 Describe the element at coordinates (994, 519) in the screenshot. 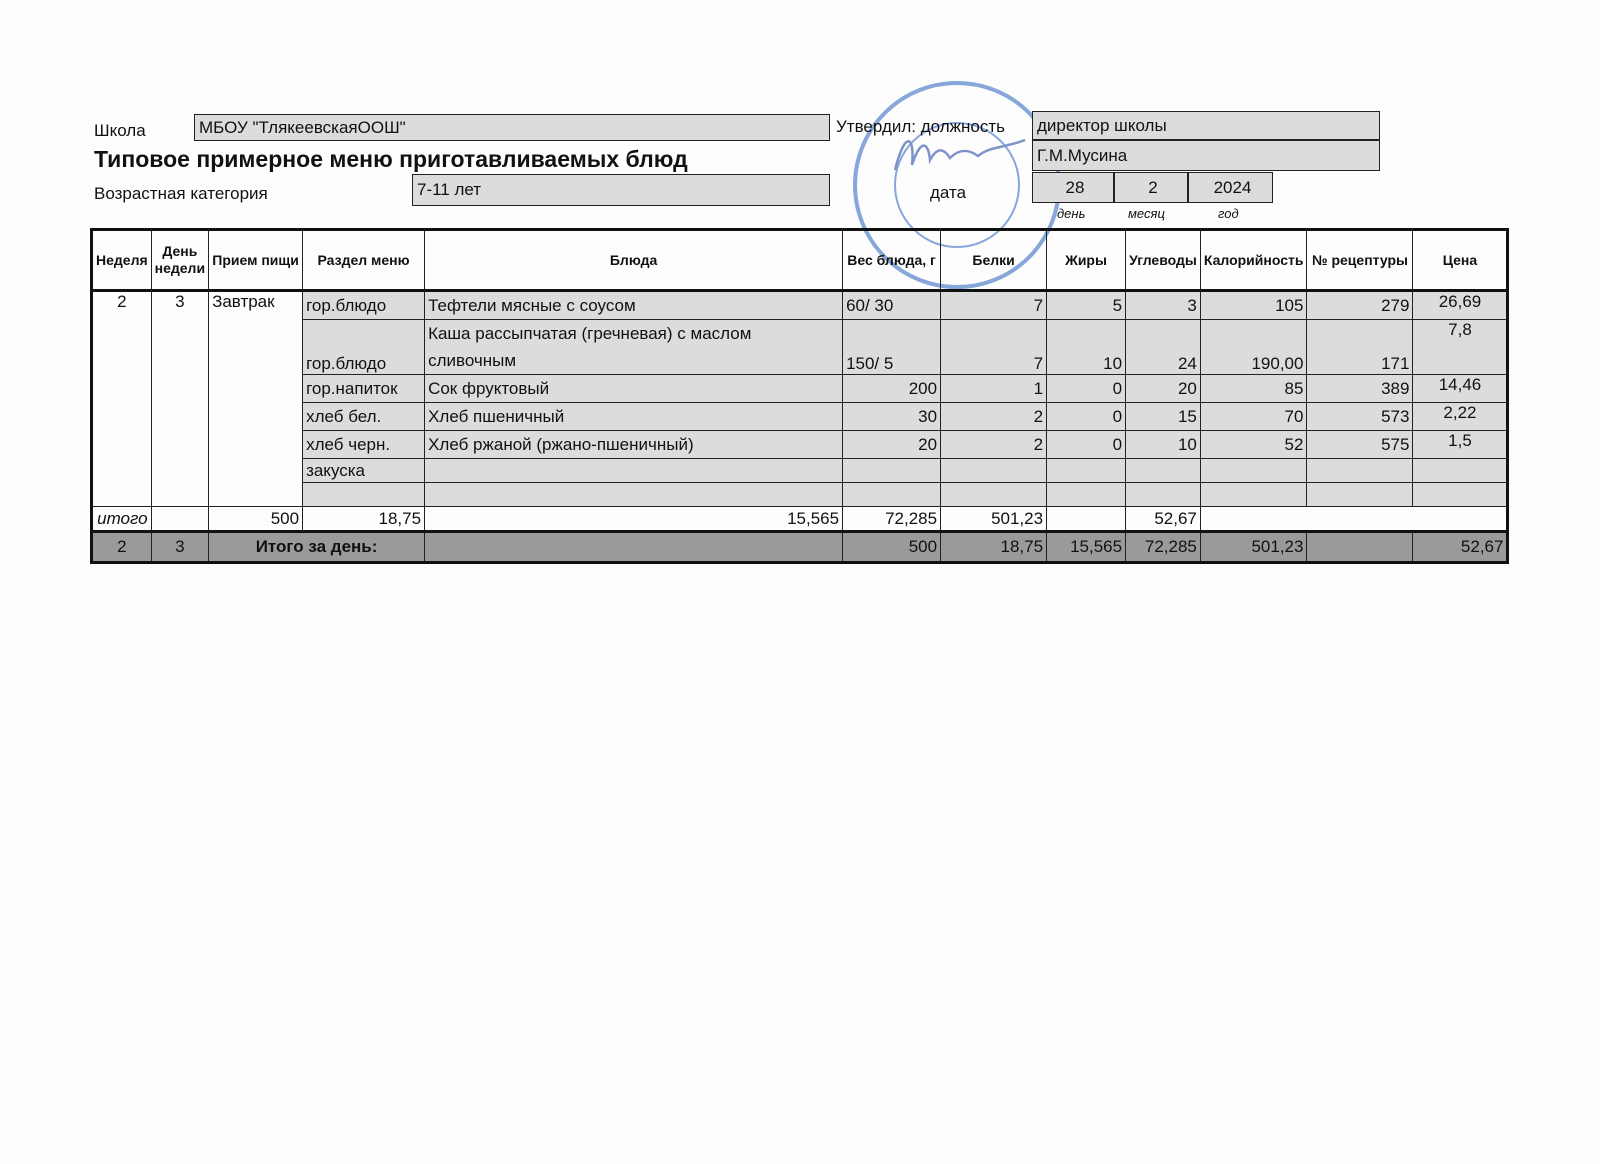

I see `subtotal-kcal: 501,23` at that location.